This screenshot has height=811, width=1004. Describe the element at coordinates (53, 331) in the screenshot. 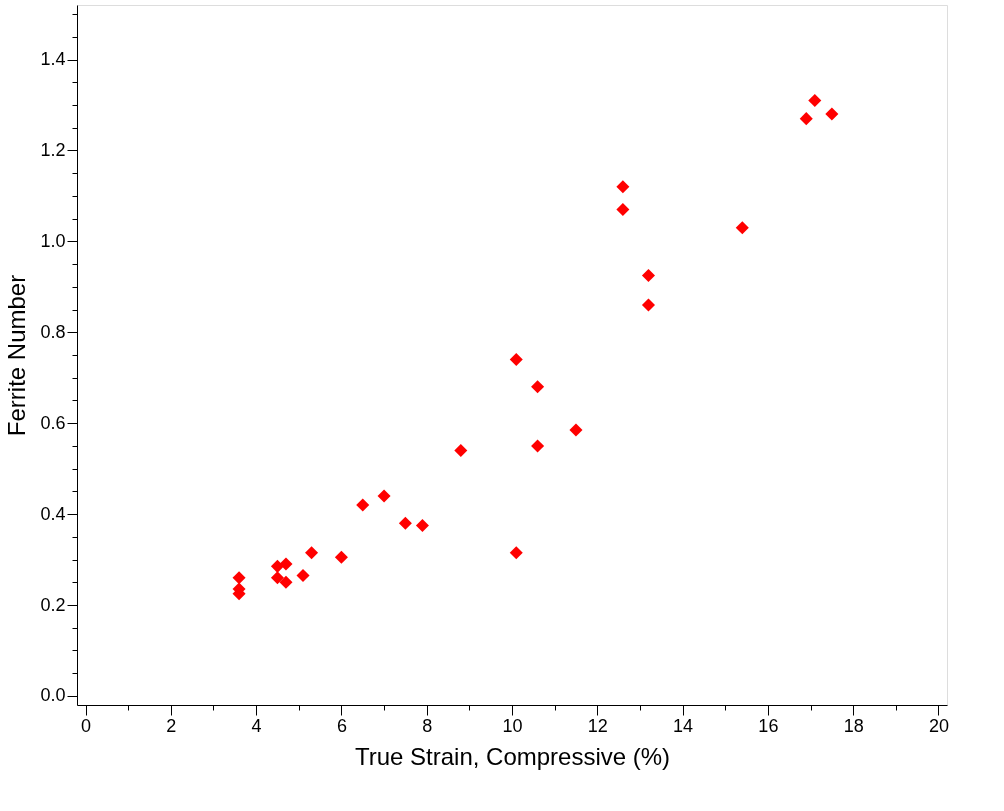

I see `y-tick-label: 0.8` at that location.